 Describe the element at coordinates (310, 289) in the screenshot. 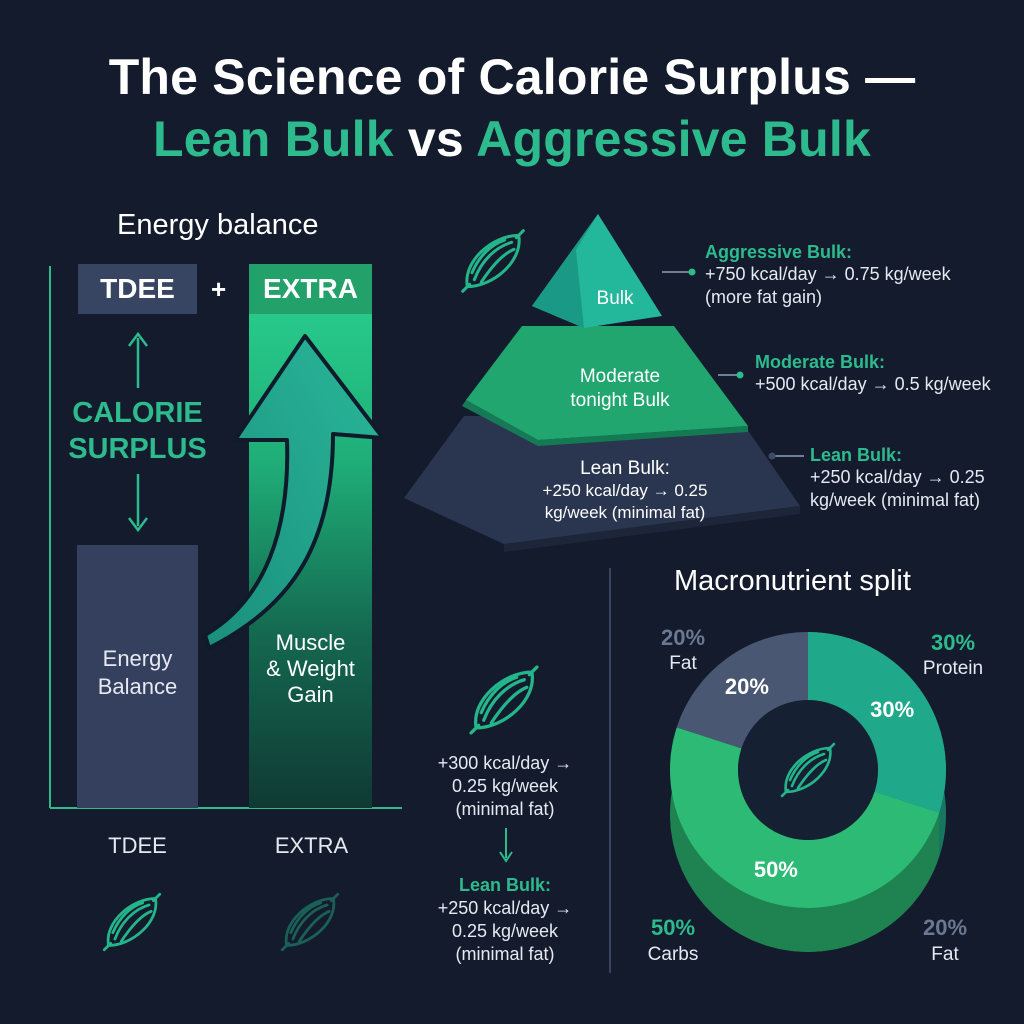

I see `extra-box: EXTRA` at that location.